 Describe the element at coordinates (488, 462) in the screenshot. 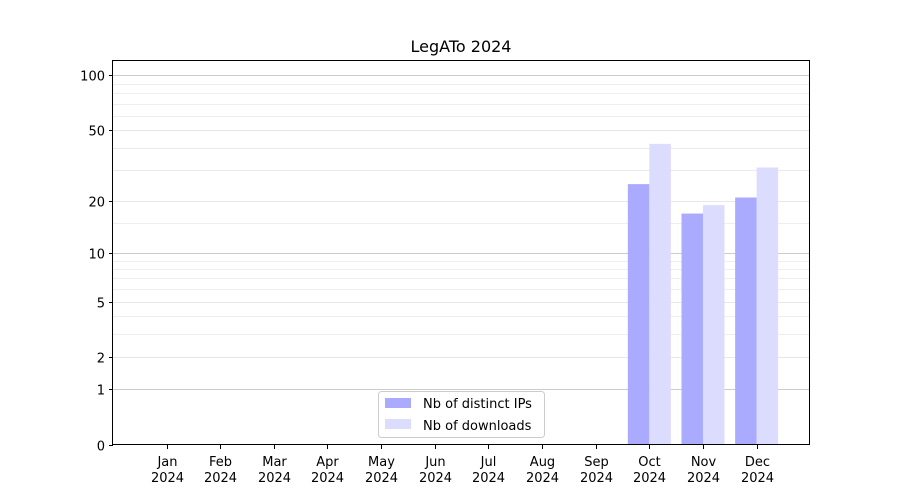

I see `x-tick-label-month: Jul` at that location.